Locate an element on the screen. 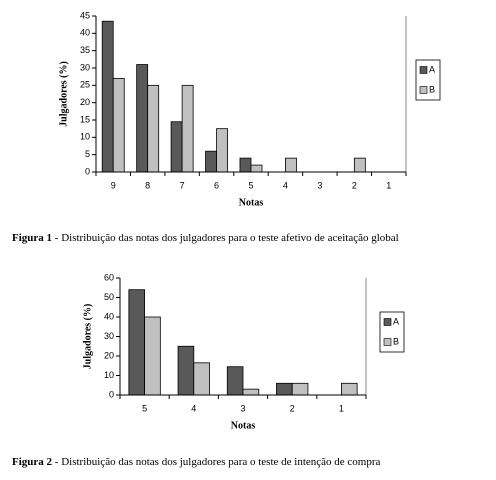  caption-label: Figura 1 is located at coordinates (32, 238).